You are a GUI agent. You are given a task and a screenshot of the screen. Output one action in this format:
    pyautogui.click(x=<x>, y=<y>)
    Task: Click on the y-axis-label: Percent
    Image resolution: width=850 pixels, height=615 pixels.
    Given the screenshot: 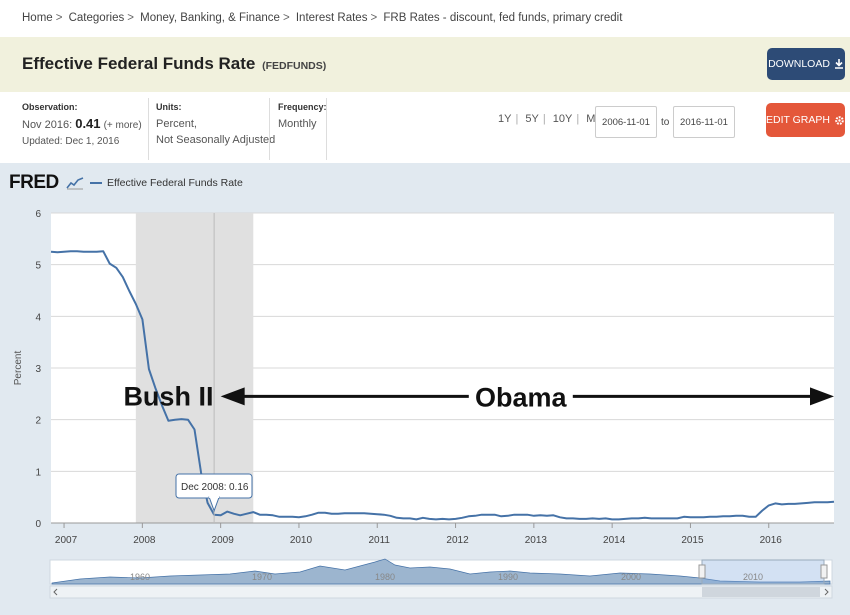 What is the action you would take?
    pyautogui.click(x=18, y=368)
    